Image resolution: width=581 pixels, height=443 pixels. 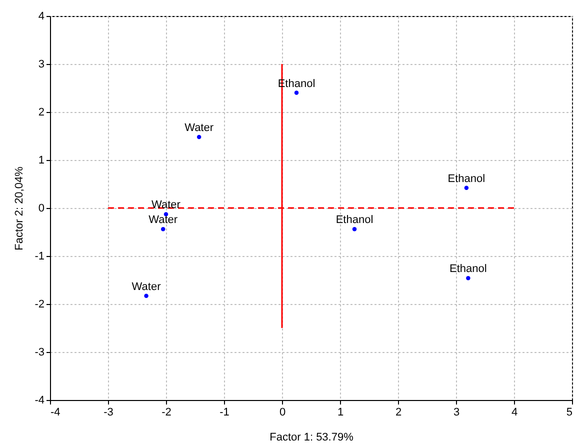 I want to click on y-tick-label: -4, so click(x=39, y=400).